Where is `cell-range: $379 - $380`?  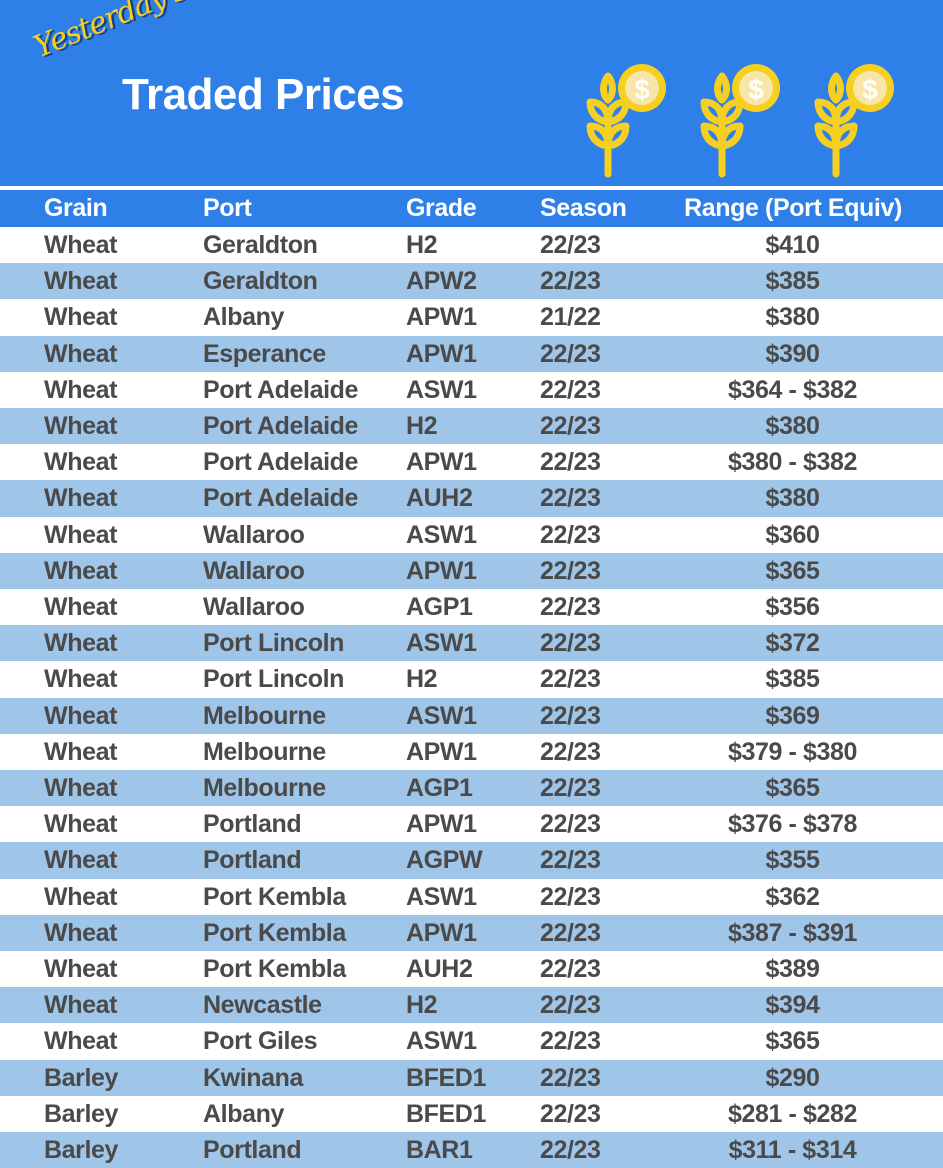
cell-range: $379 - $380 is located at coordinates (792, 751).